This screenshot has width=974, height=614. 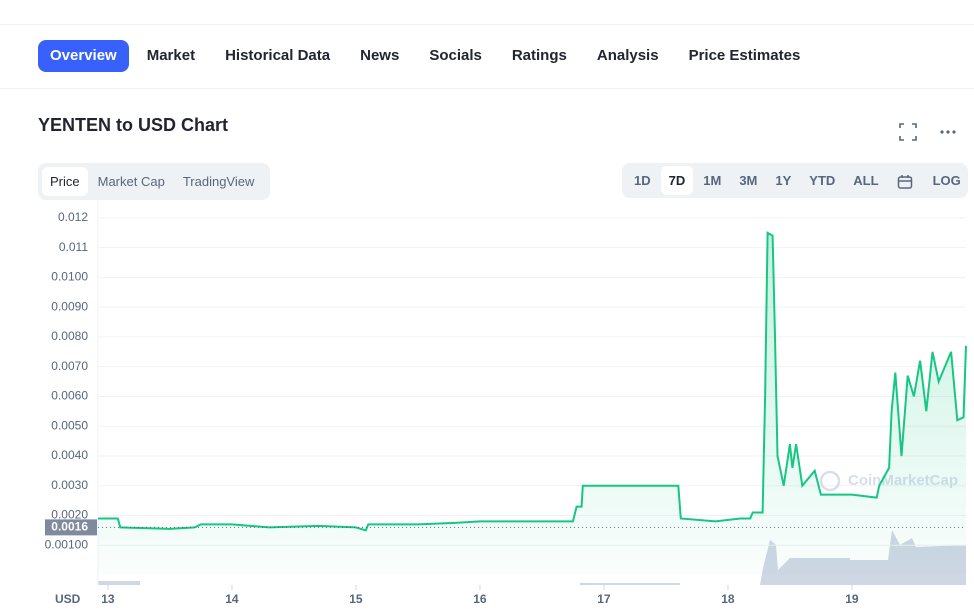 What do you see at coordinates (356, 599) in the screenshot?
I see `x-tick-label: 15` at bounding box center [356, 599].